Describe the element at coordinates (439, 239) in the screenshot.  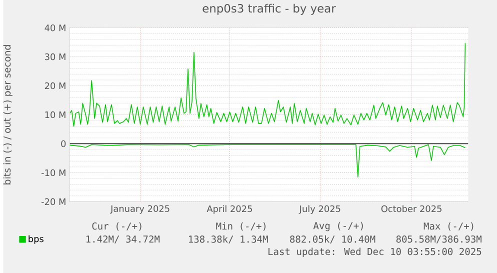
I see `text: 805.58M/386.93M` at that location.